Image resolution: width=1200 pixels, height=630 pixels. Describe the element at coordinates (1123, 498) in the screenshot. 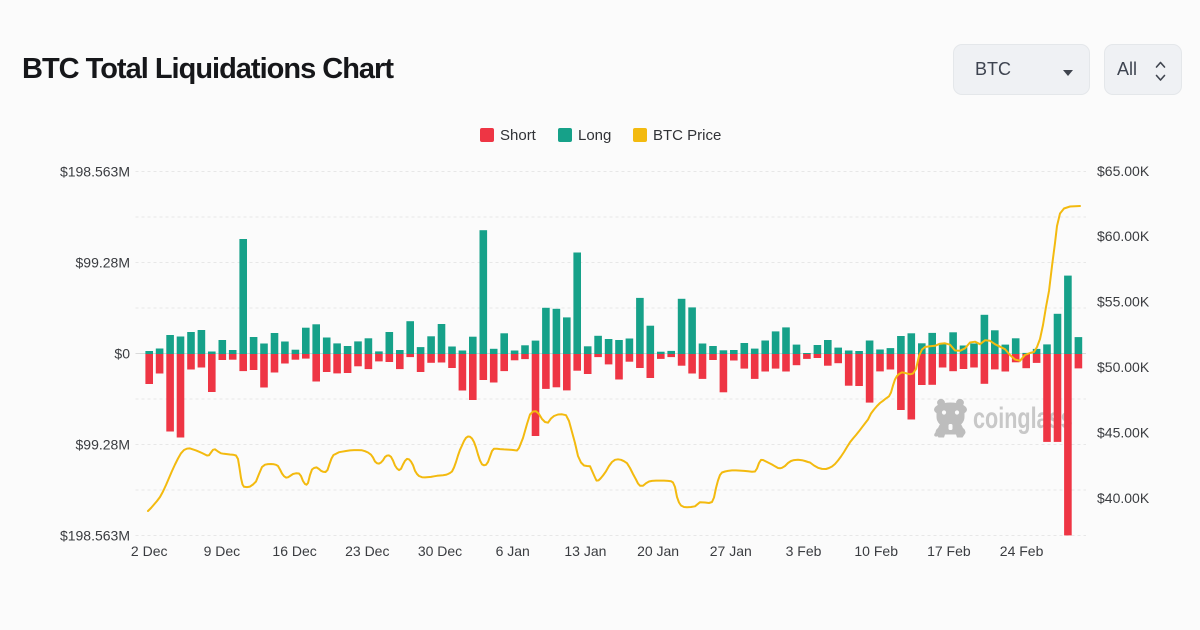

I see `svg-text: $40.00K` at that location.